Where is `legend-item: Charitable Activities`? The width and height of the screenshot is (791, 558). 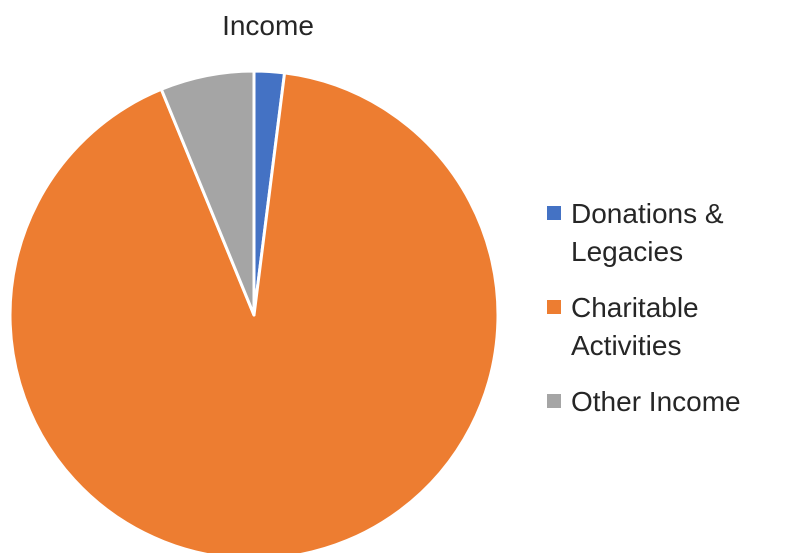
legend-item: Charitable Activities is located at coordinates (667, 327).